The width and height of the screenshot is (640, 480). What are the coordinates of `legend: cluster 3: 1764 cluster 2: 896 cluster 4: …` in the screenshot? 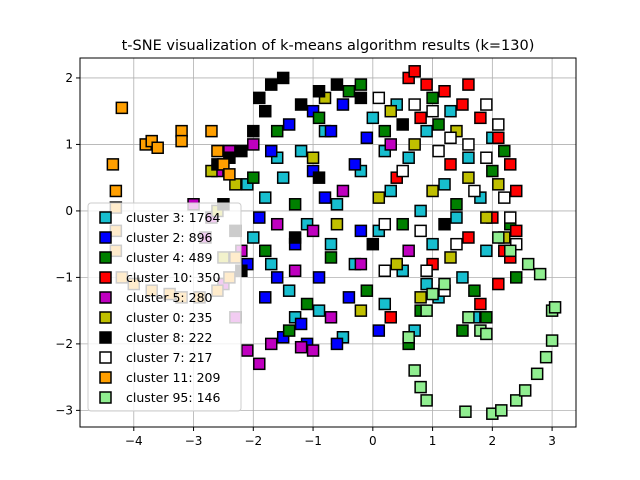 It's located at (164, 307).